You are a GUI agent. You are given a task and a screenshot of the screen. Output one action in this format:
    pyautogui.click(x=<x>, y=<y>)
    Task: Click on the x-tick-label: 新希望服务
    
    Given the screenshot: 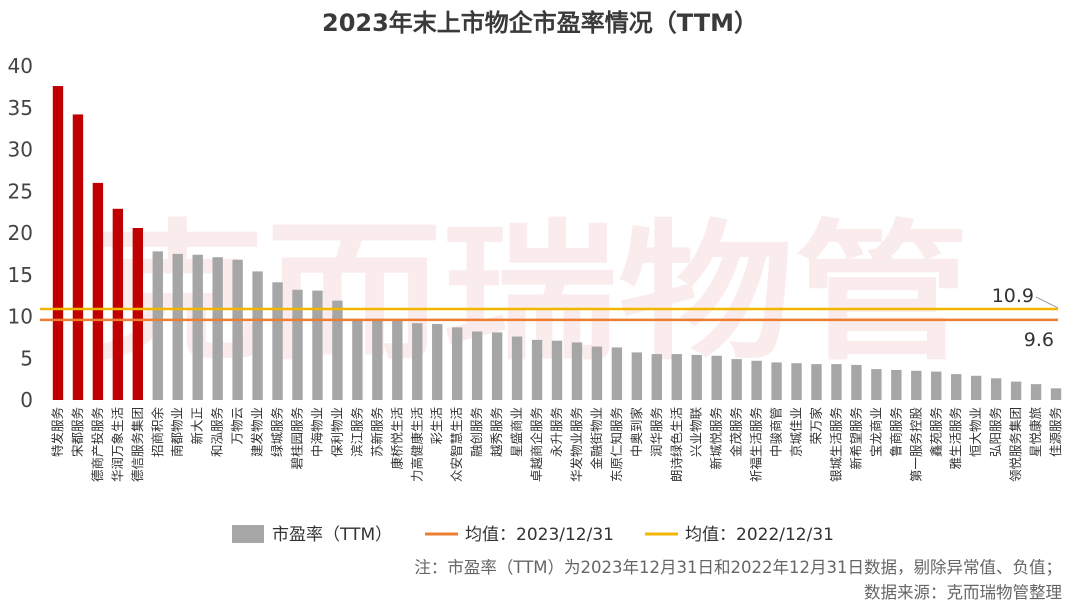 What is the action you would take?
    pyautogui.click(x=855, y=438)
    